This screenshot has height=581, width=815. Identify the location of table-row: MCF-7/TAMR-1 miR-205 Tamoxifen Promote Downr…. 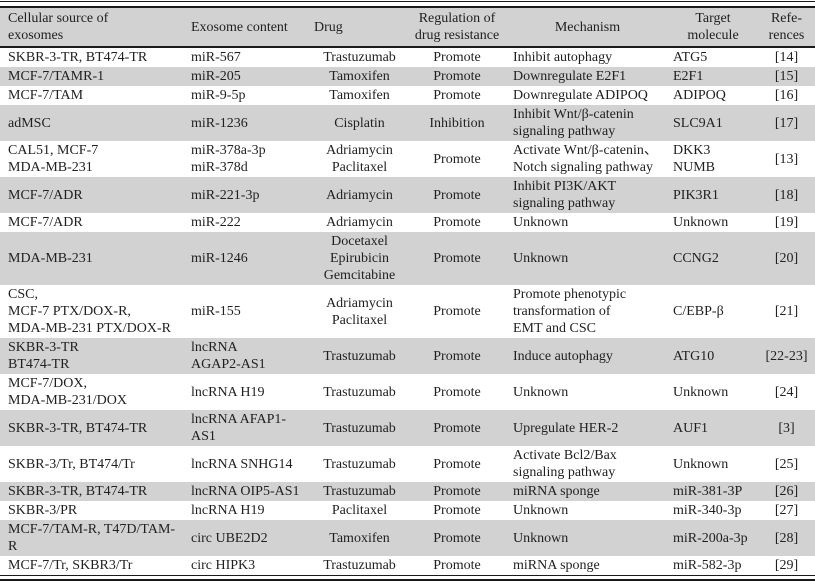
(407, 76).